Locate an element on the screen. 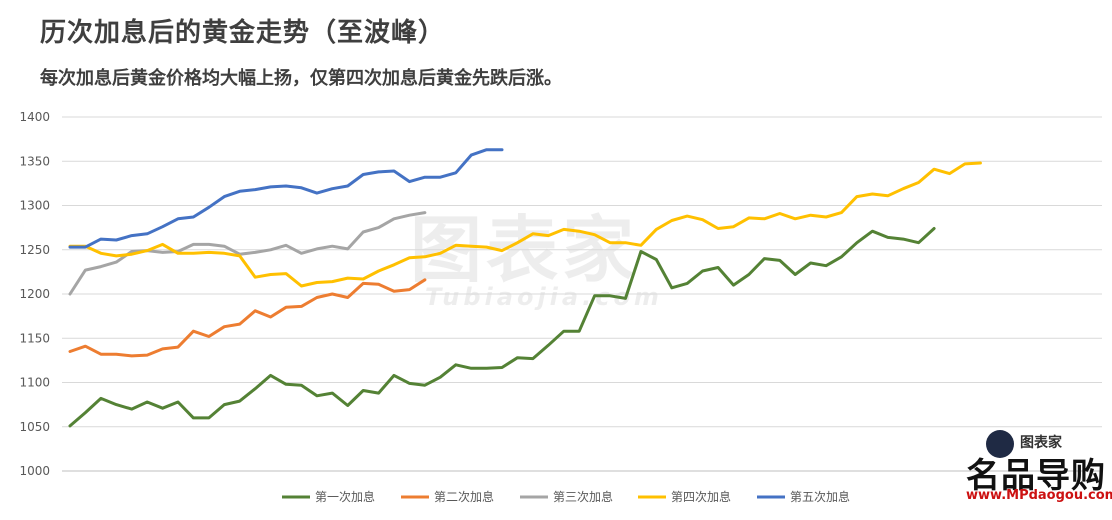 Image resolution: width=1112 pixels, height=520 pixels. y-tick-label: 1300 is located at coordinates (34, 206).